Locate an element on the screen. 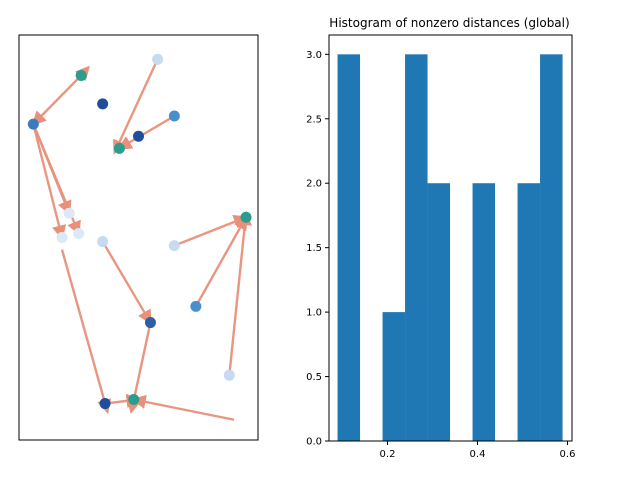 Image resolution: width=640 pixels, height=480 pixels. y-axis-ticks: 0.0 0.5 1.0 1.5 2.0 2.5 3.0 is located at coordinates (317, 249).